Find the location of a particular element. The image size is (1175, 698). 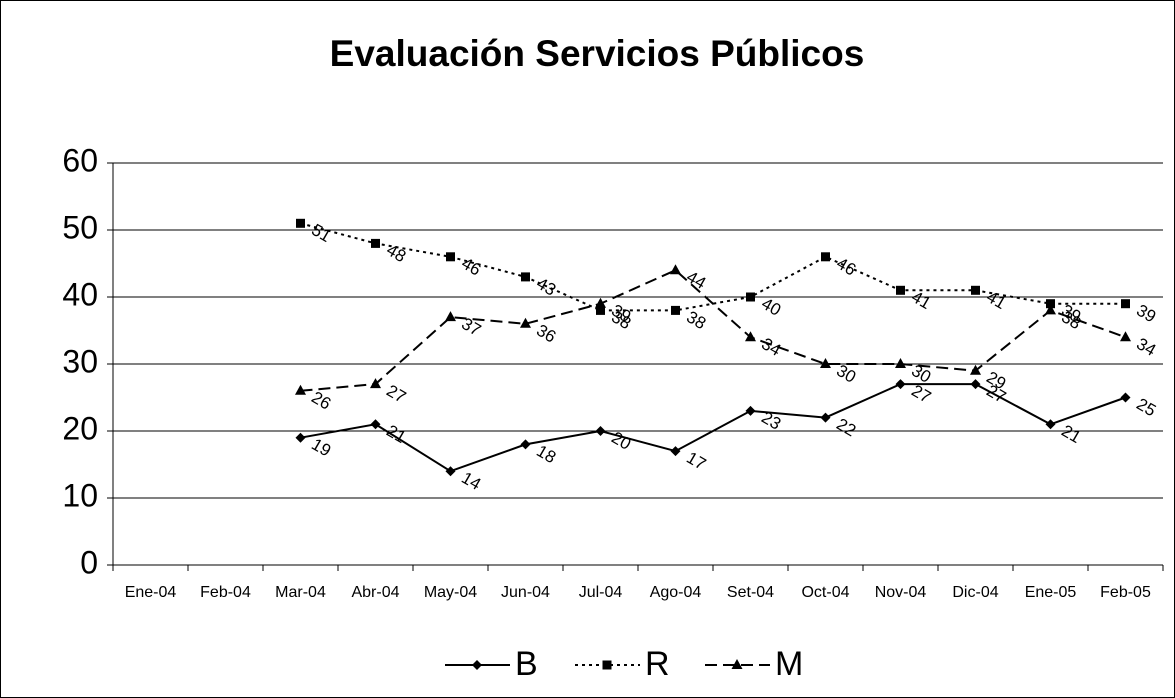

y-tick-label: 60 is located at coordinates (80, 160).